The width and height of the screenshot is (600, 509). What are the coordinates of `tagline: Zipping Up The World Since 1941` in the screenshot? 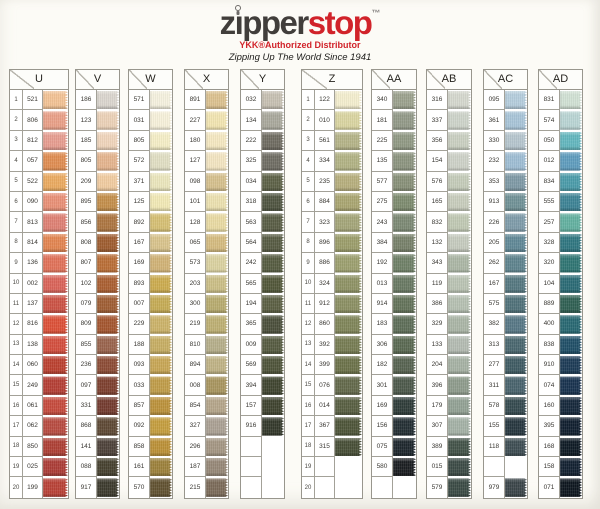 It's located at (300, 57).